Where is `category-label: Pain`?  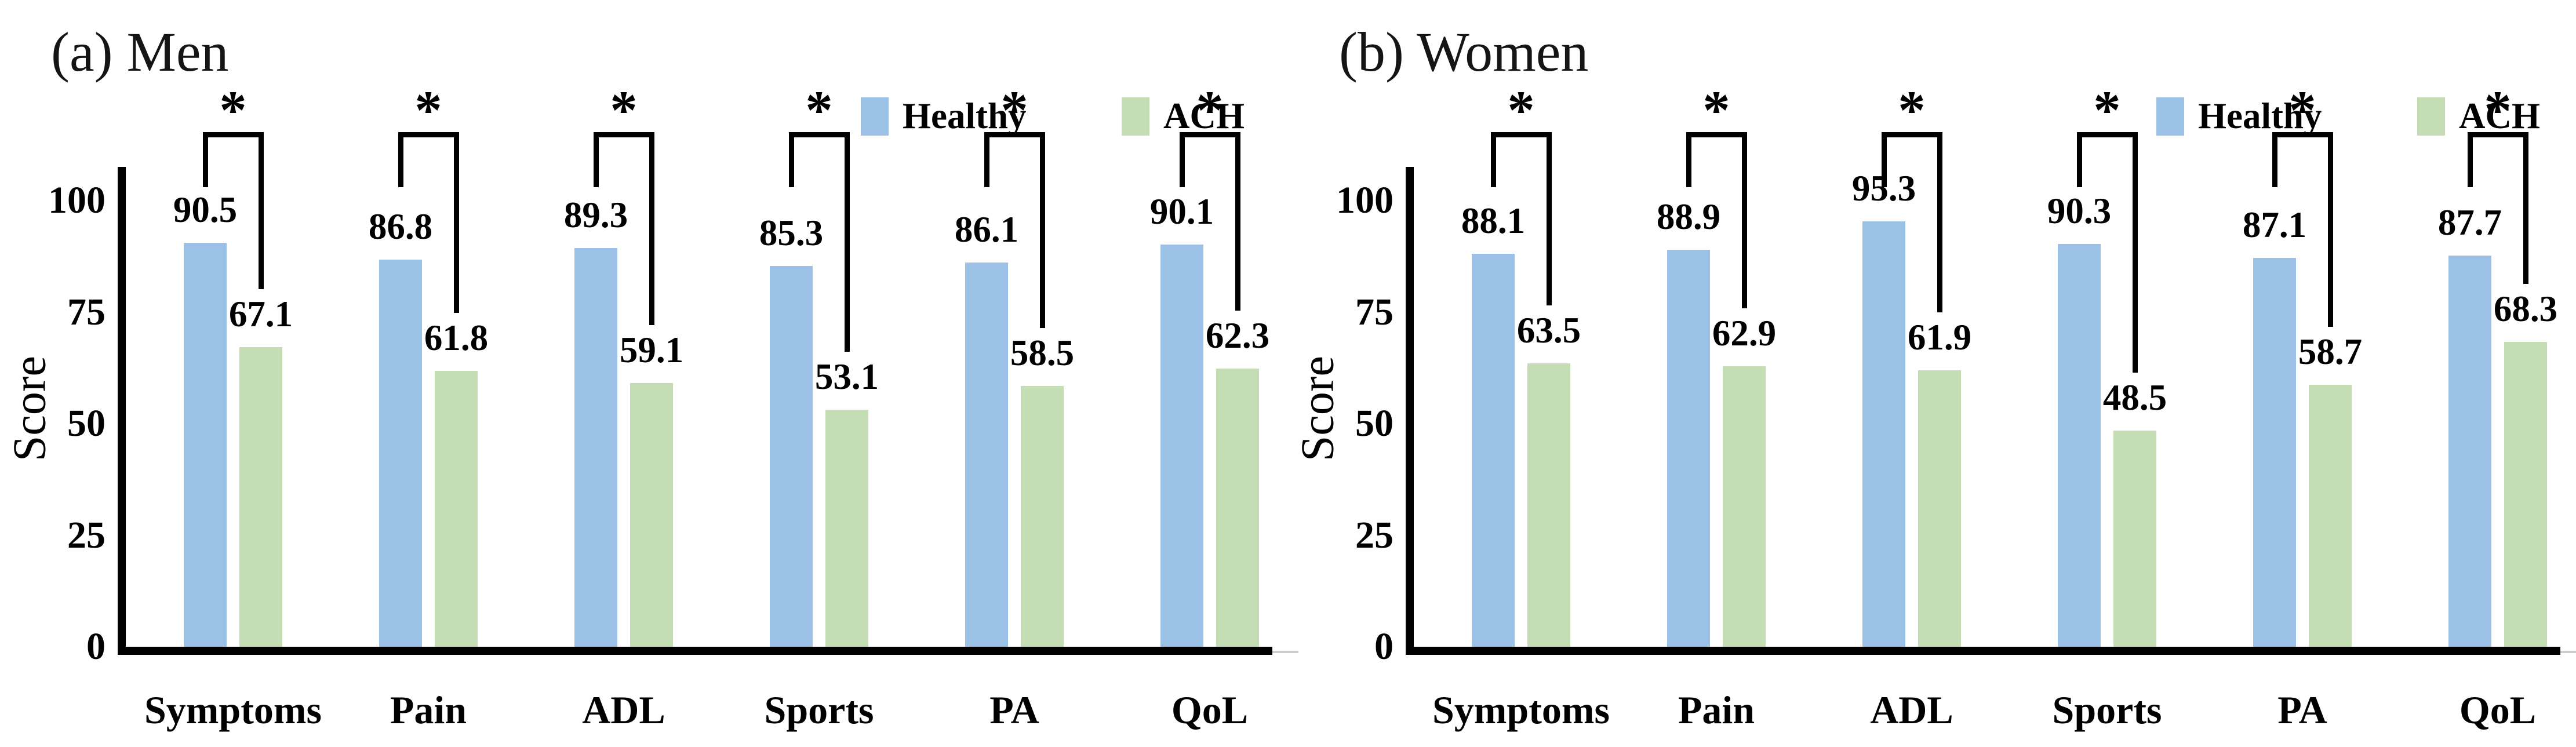
category-label: Pain is located at coordinates (1716, 710).